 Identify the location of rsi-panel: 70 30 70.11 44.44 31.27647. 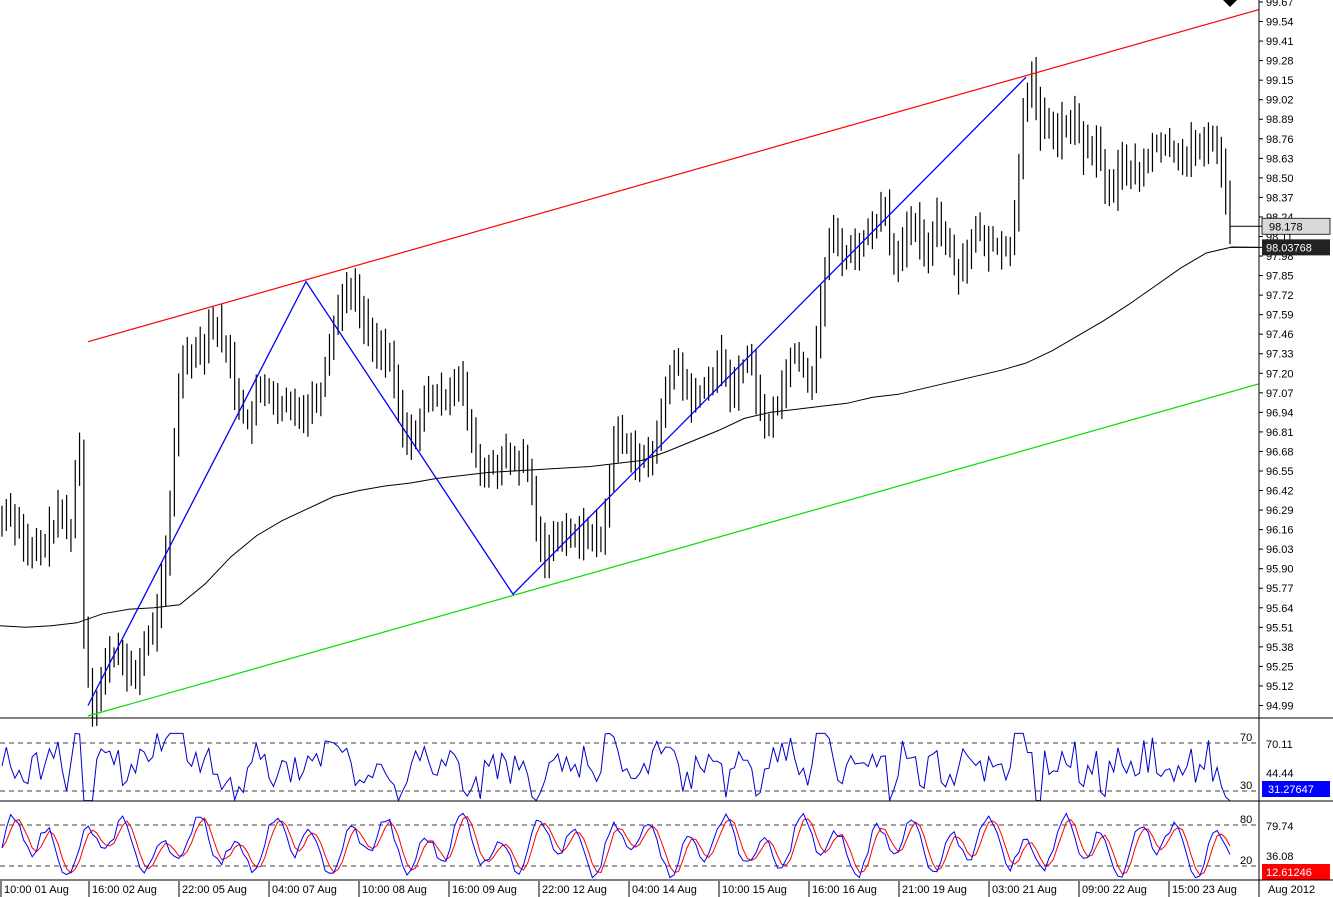
(665, 767).